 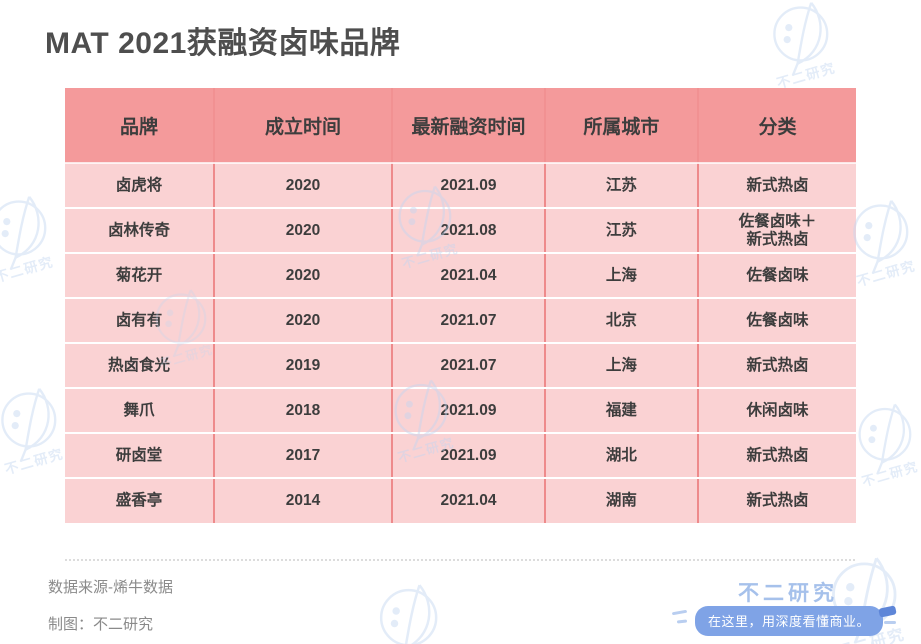 I want to click on page-title: MAT 2021获融资卤味品牌, so click(x=223, y=43).